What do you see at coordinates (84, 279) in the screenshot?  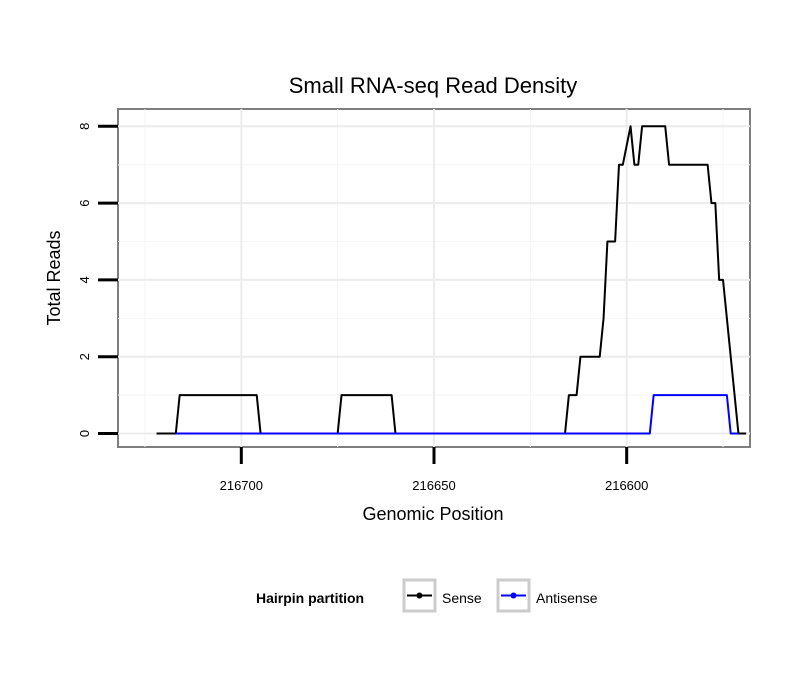 I see `y-tick-label: 4` at bounding box center [84, 279].